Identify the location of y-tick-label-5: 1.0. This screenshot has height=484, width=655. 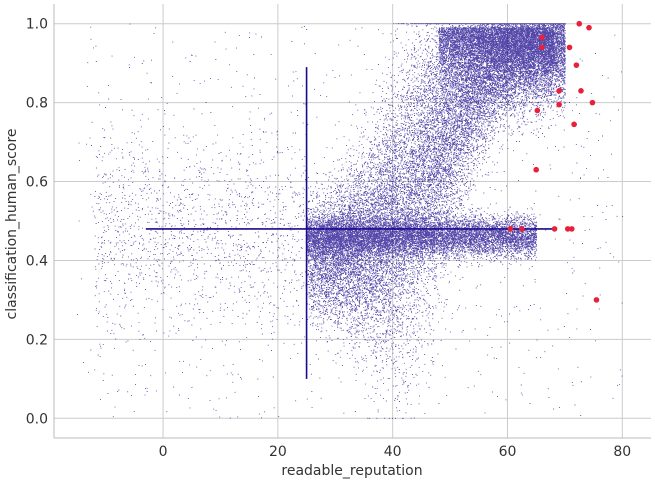
(37, 25).